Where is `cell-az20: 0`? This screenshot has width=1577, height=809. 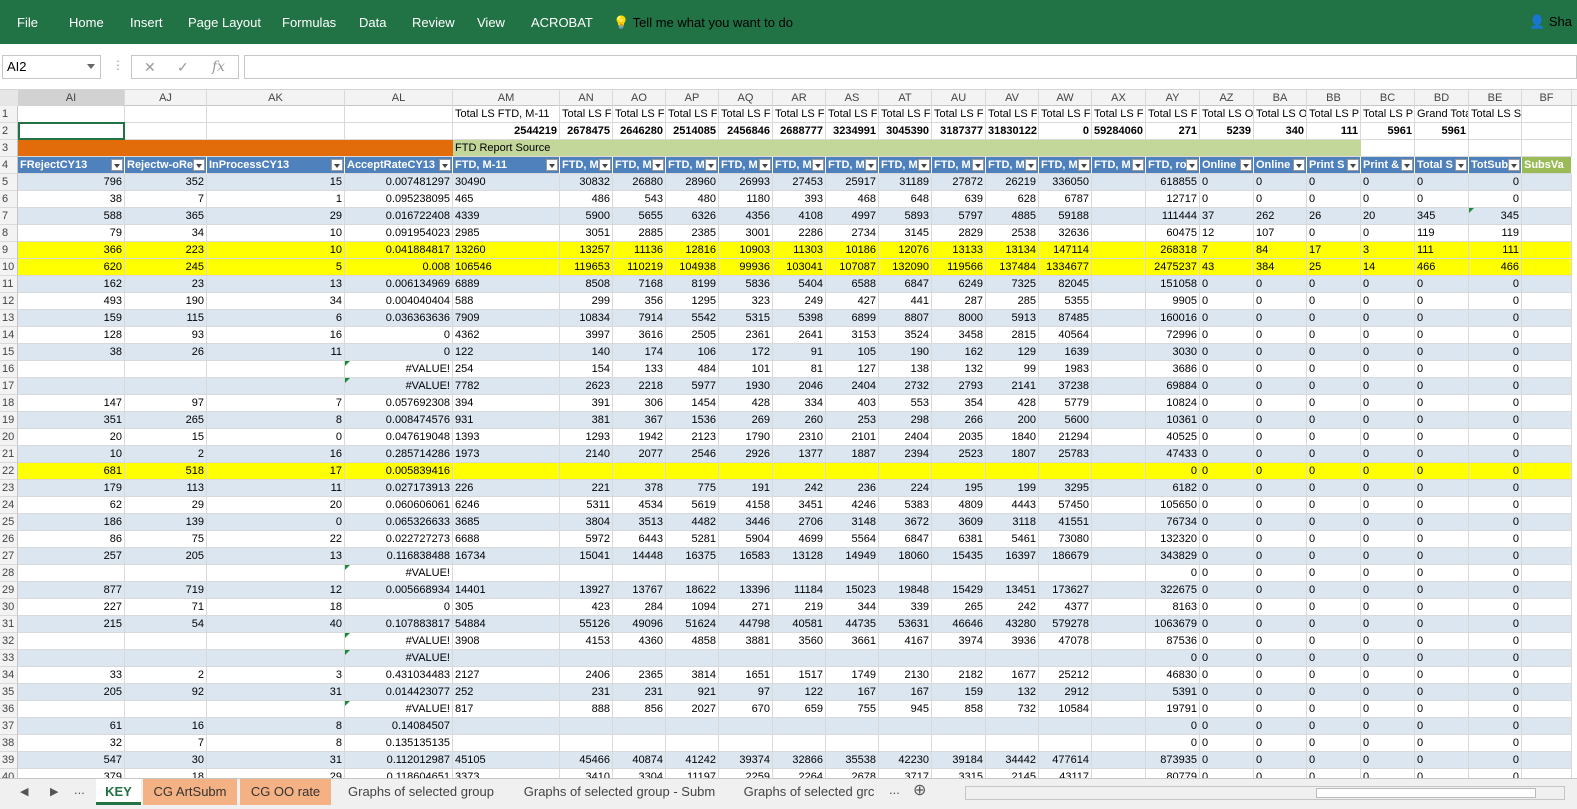
cell-az20: 0 is located at coordinates (1227, 437).